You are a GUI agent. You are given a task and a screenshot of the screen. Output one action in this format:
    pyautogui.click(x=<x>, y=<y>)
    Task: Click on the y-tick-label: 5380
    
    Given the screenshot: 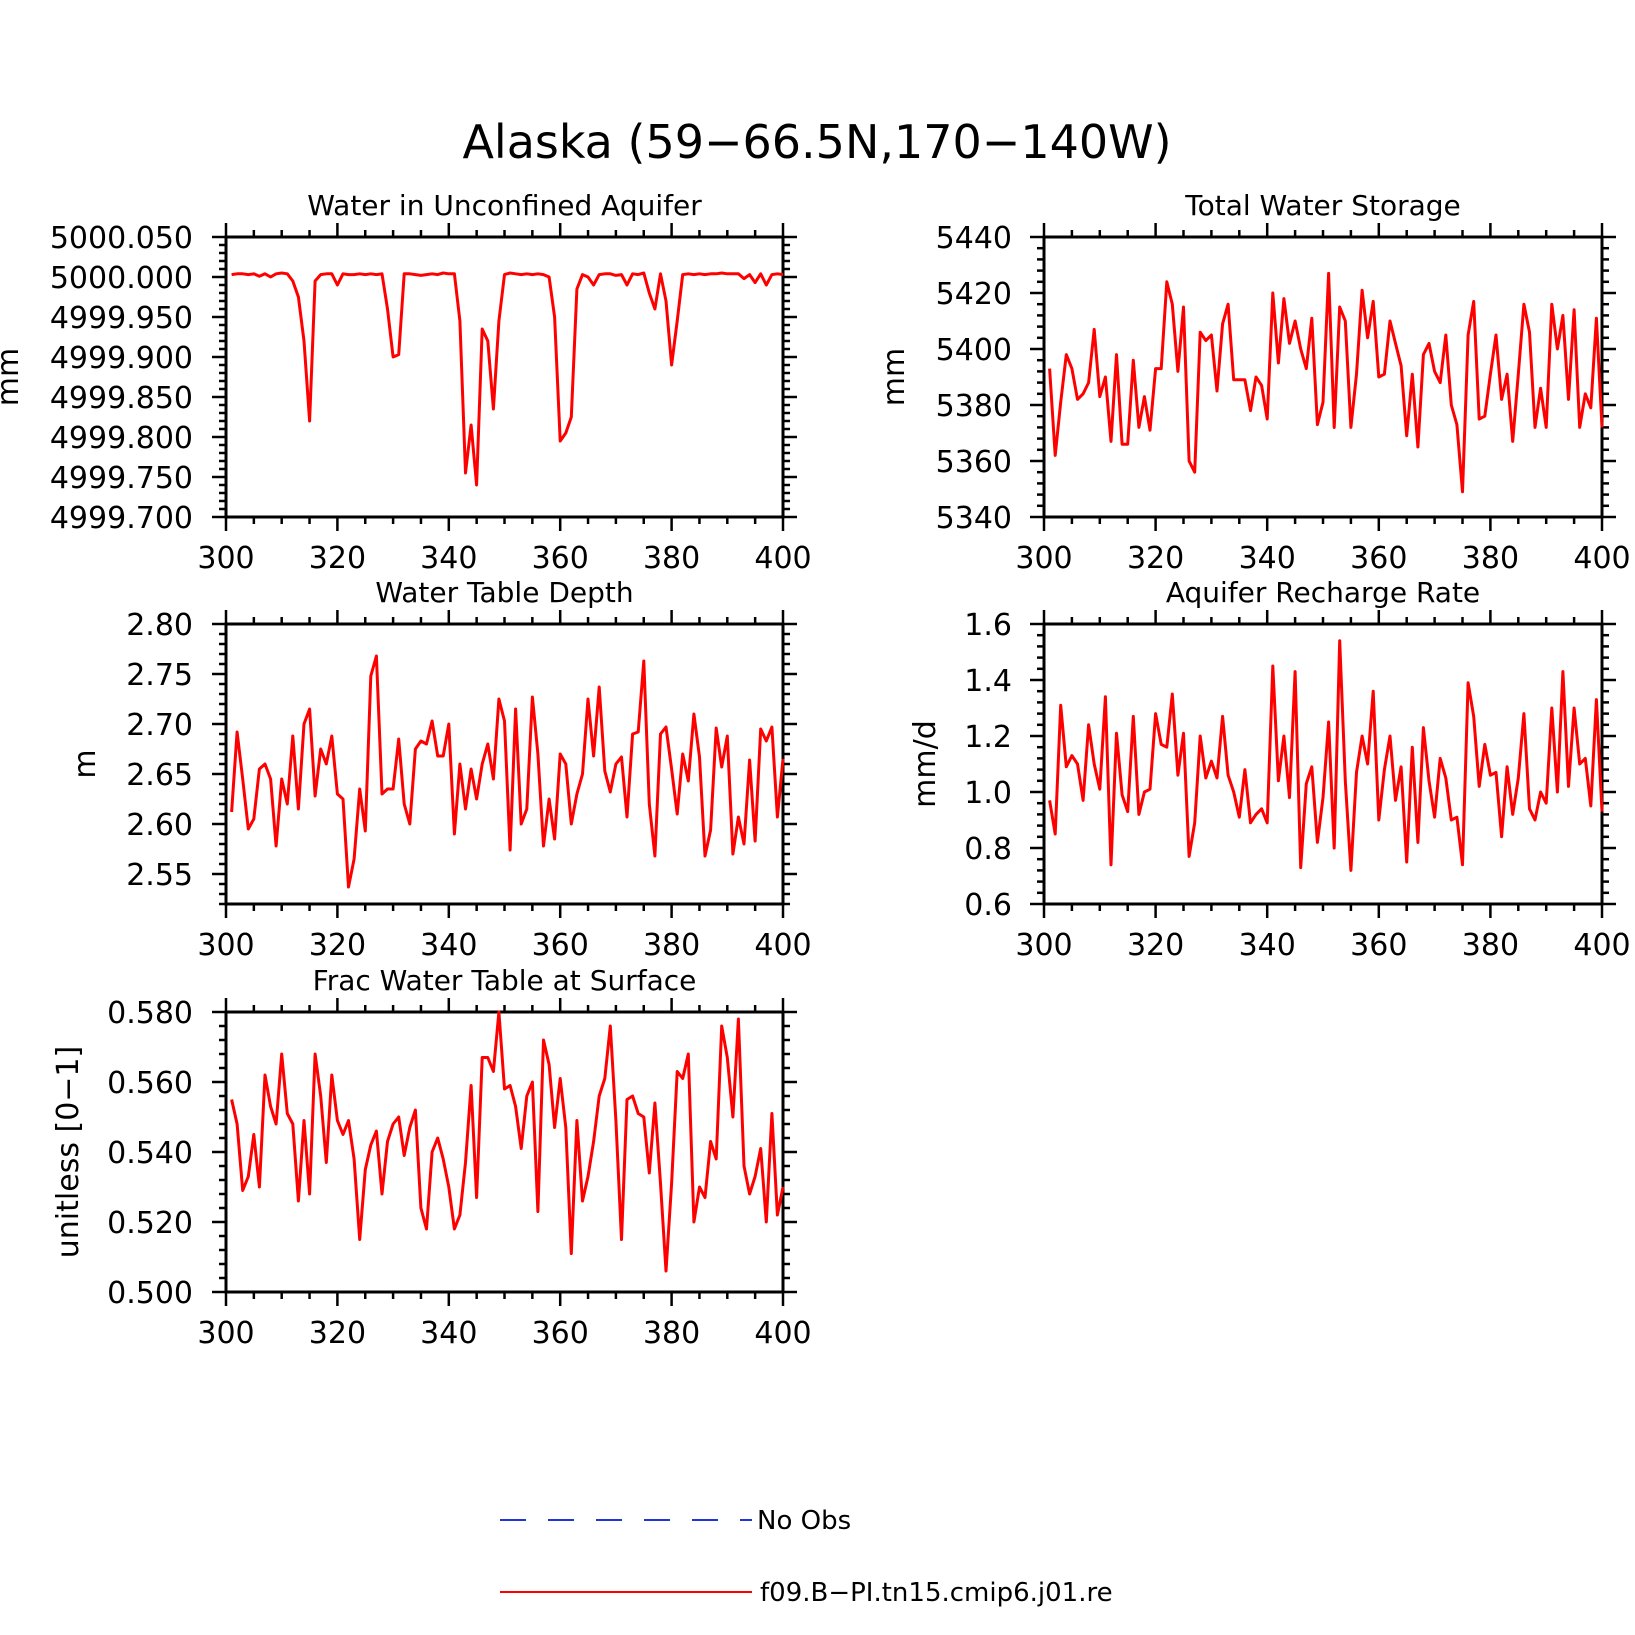 What is the action you would take?
    pyautogui.click(x=974, y=406)
    